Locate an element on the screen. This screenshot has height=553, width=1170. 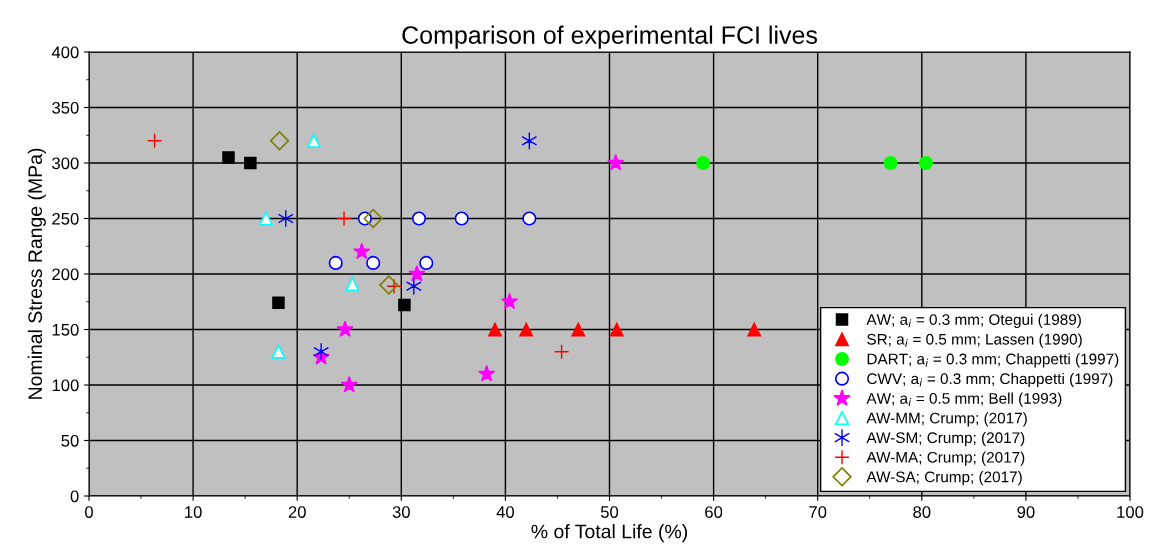
legend-label: DART; a$_{i}$ = 0.3 mm; Chappetti (1997) is located at coordinates (993, 360).